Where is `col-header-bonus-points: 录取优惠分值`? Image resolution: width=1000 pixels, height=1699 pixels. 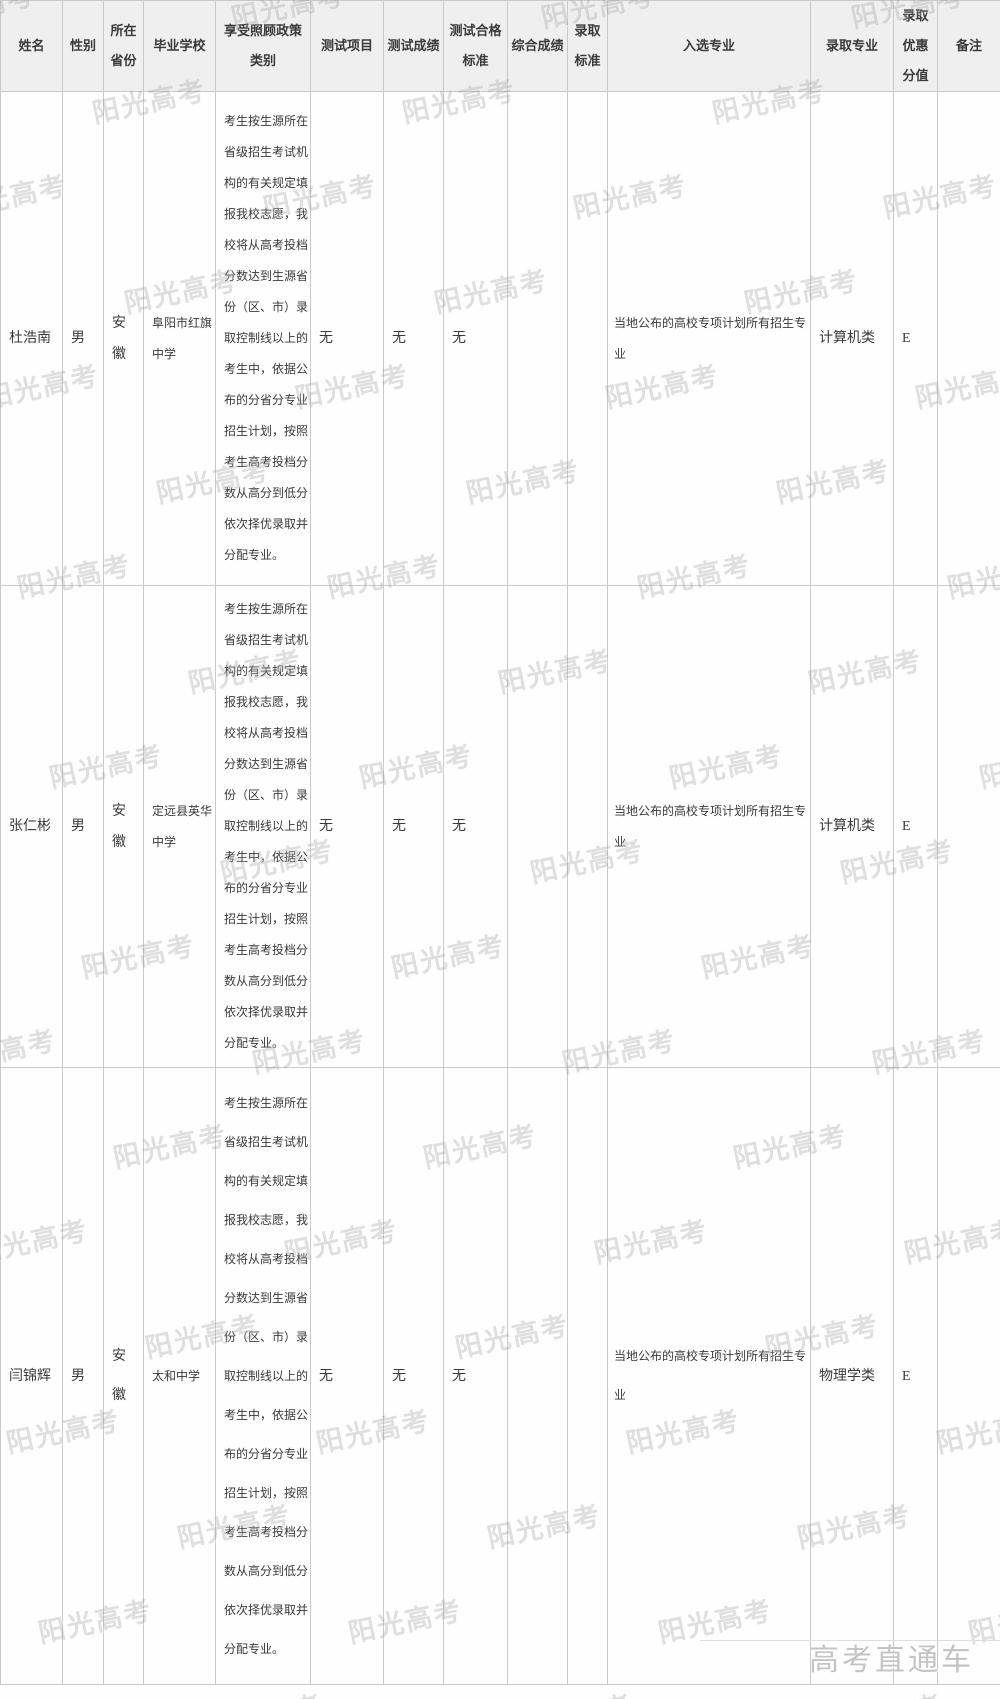 col-header-bonus-points: 录取优惠分值 is located at coordinates (915, 46).